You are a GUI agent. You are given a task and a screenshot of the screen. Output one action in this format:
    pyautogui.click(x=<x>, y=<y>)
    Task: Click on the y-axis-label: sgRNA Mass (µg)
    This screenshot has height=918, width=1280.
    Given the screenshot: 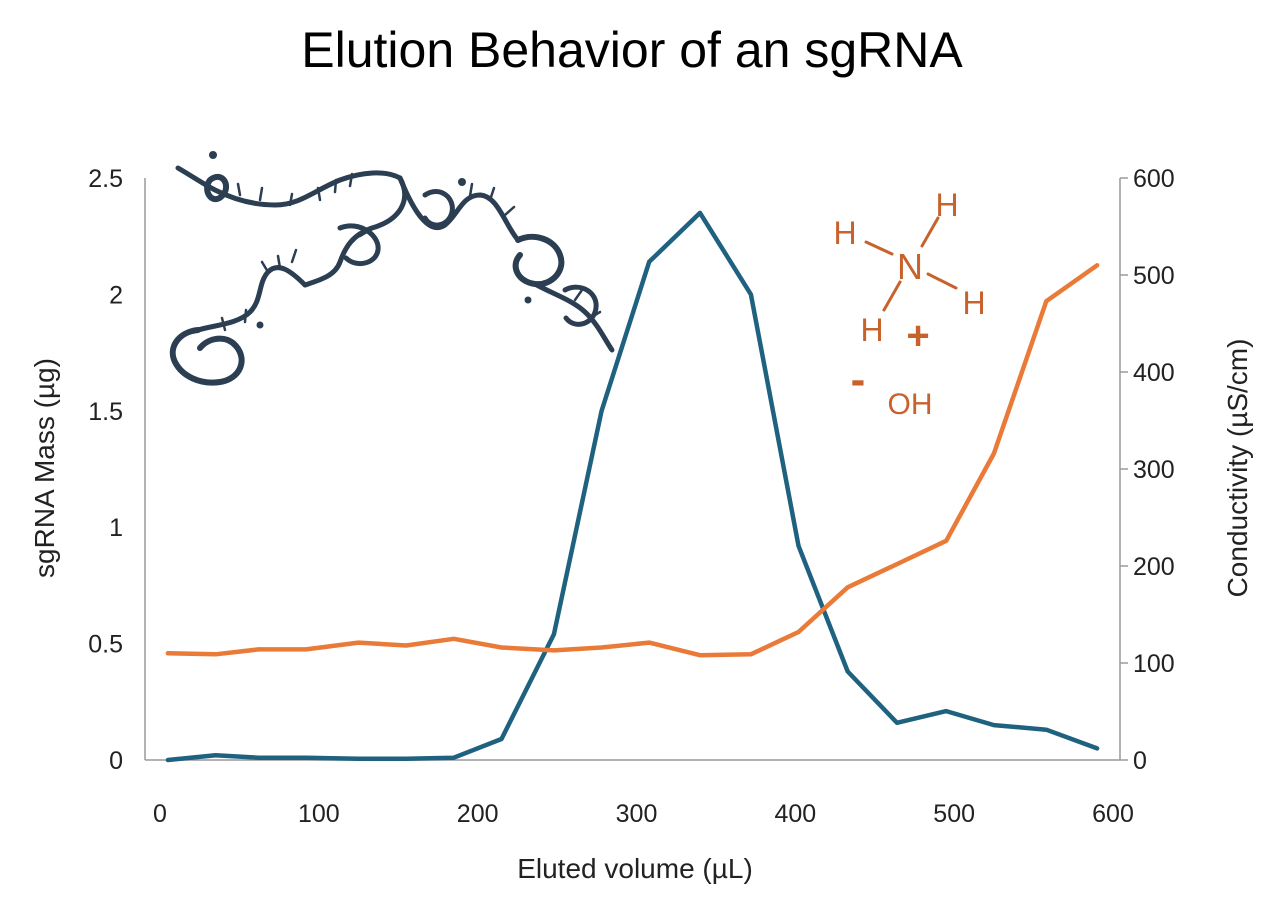 What is the action you would take?
    pyautogui.click(x=44, y=468)
    